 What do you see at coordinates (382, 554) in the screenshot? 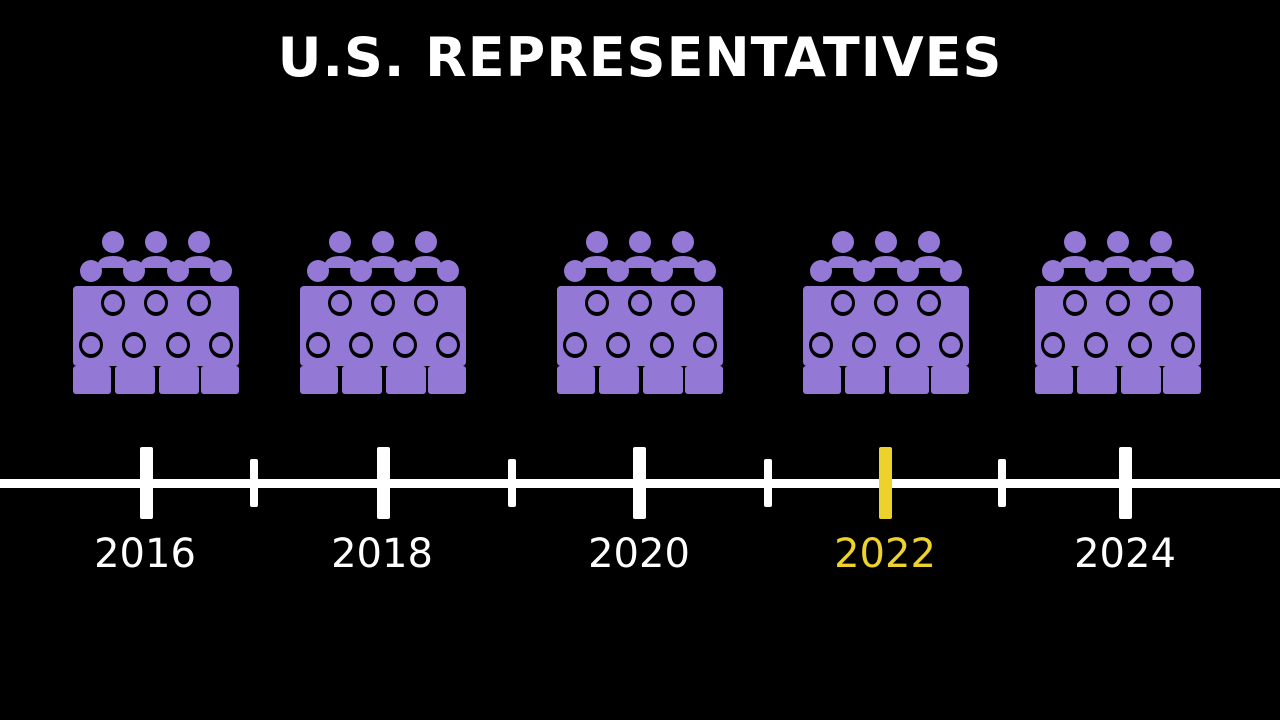
I see `year-label: 2018` at bounding box center [382, 554].